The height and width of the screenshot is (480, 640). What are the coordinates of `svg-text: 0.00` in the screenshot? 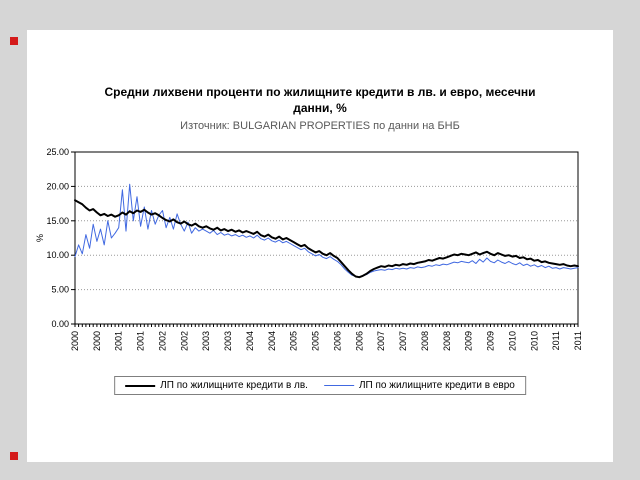 It's located at (60, 324).